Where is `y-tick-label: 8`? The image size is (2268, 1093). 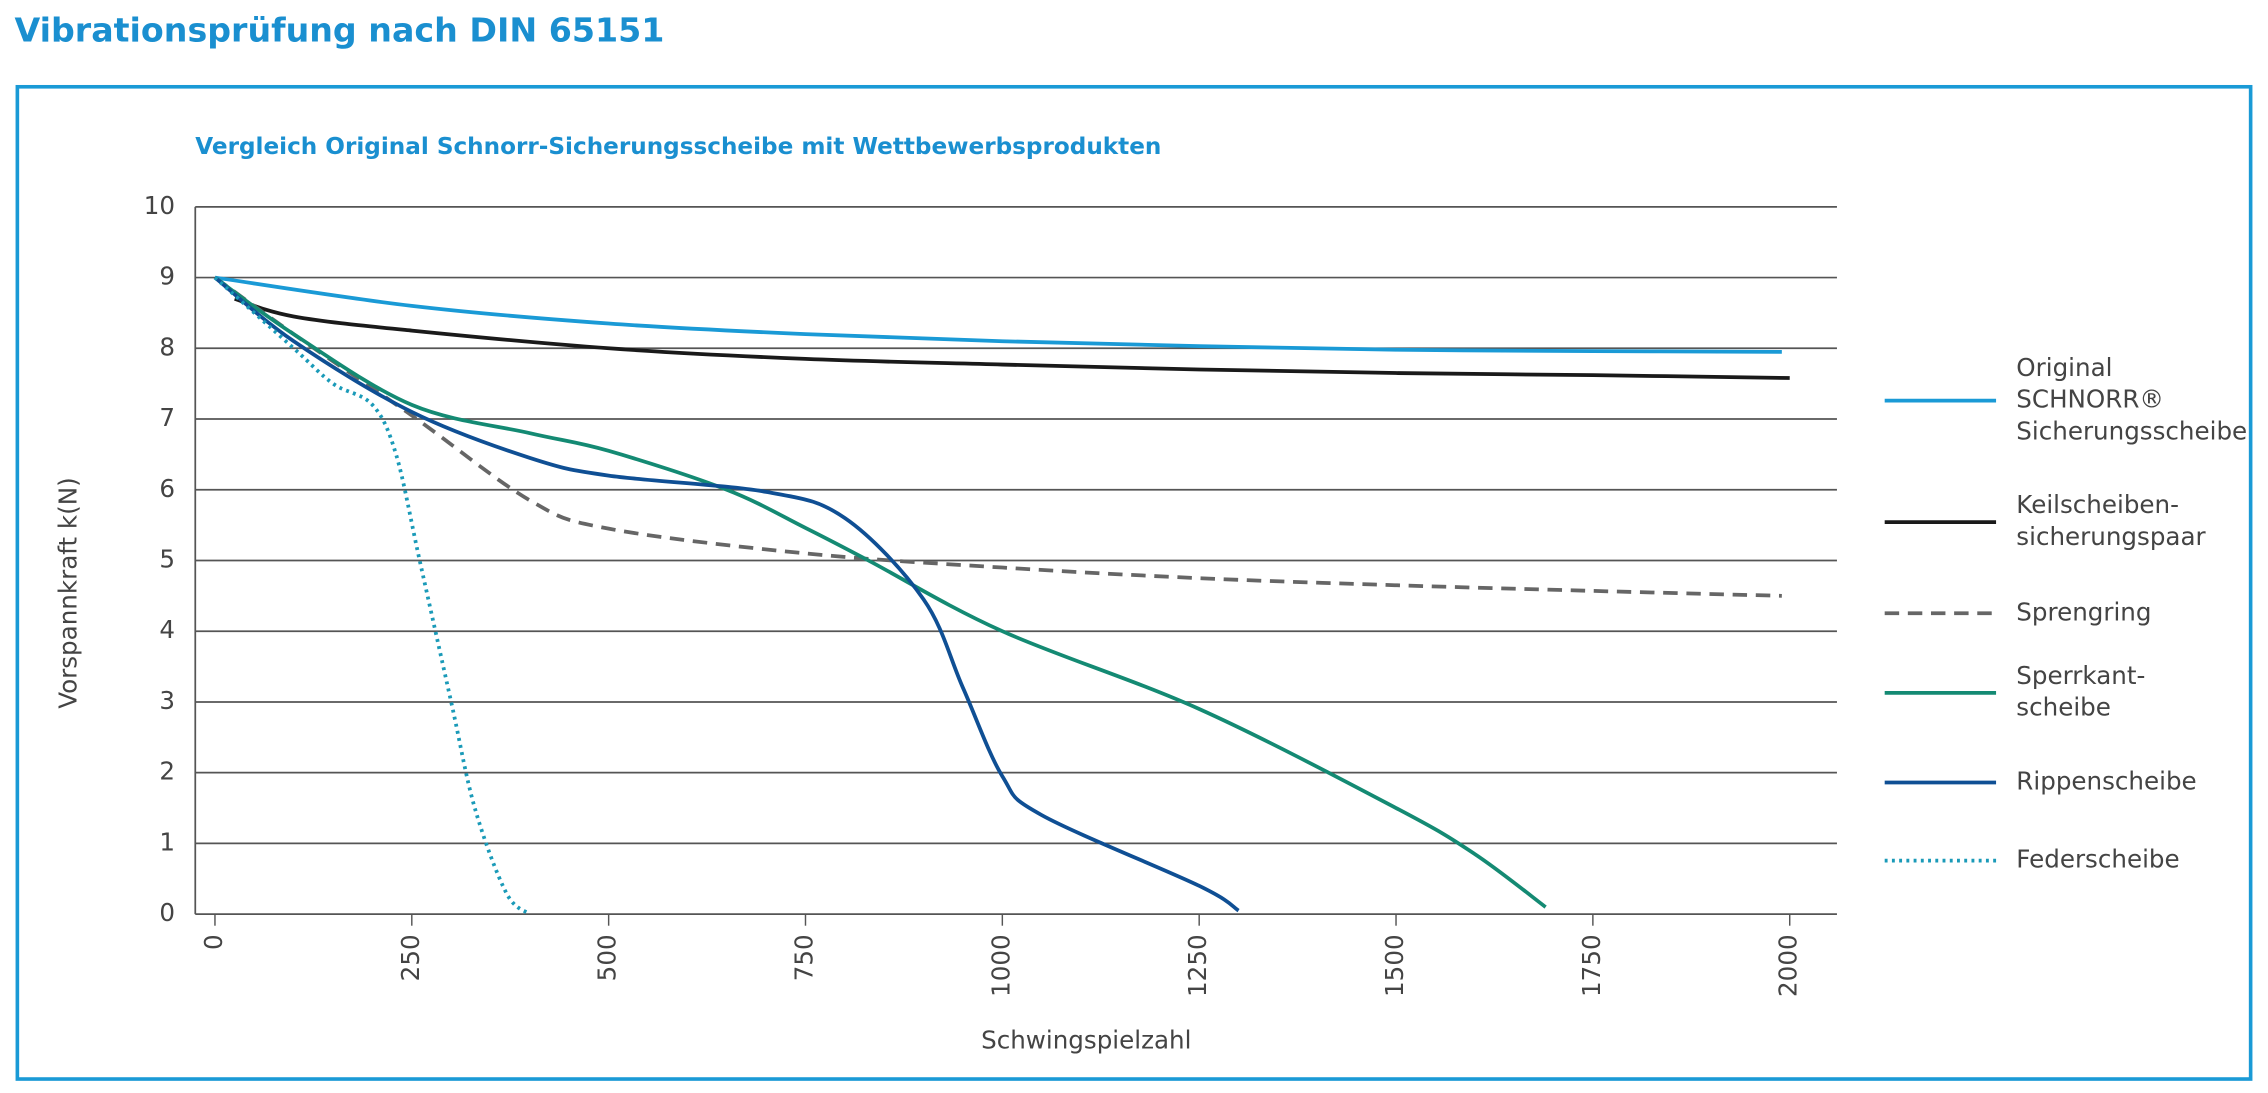 y-tick-label: 8 is located at coordinates (167, 346).